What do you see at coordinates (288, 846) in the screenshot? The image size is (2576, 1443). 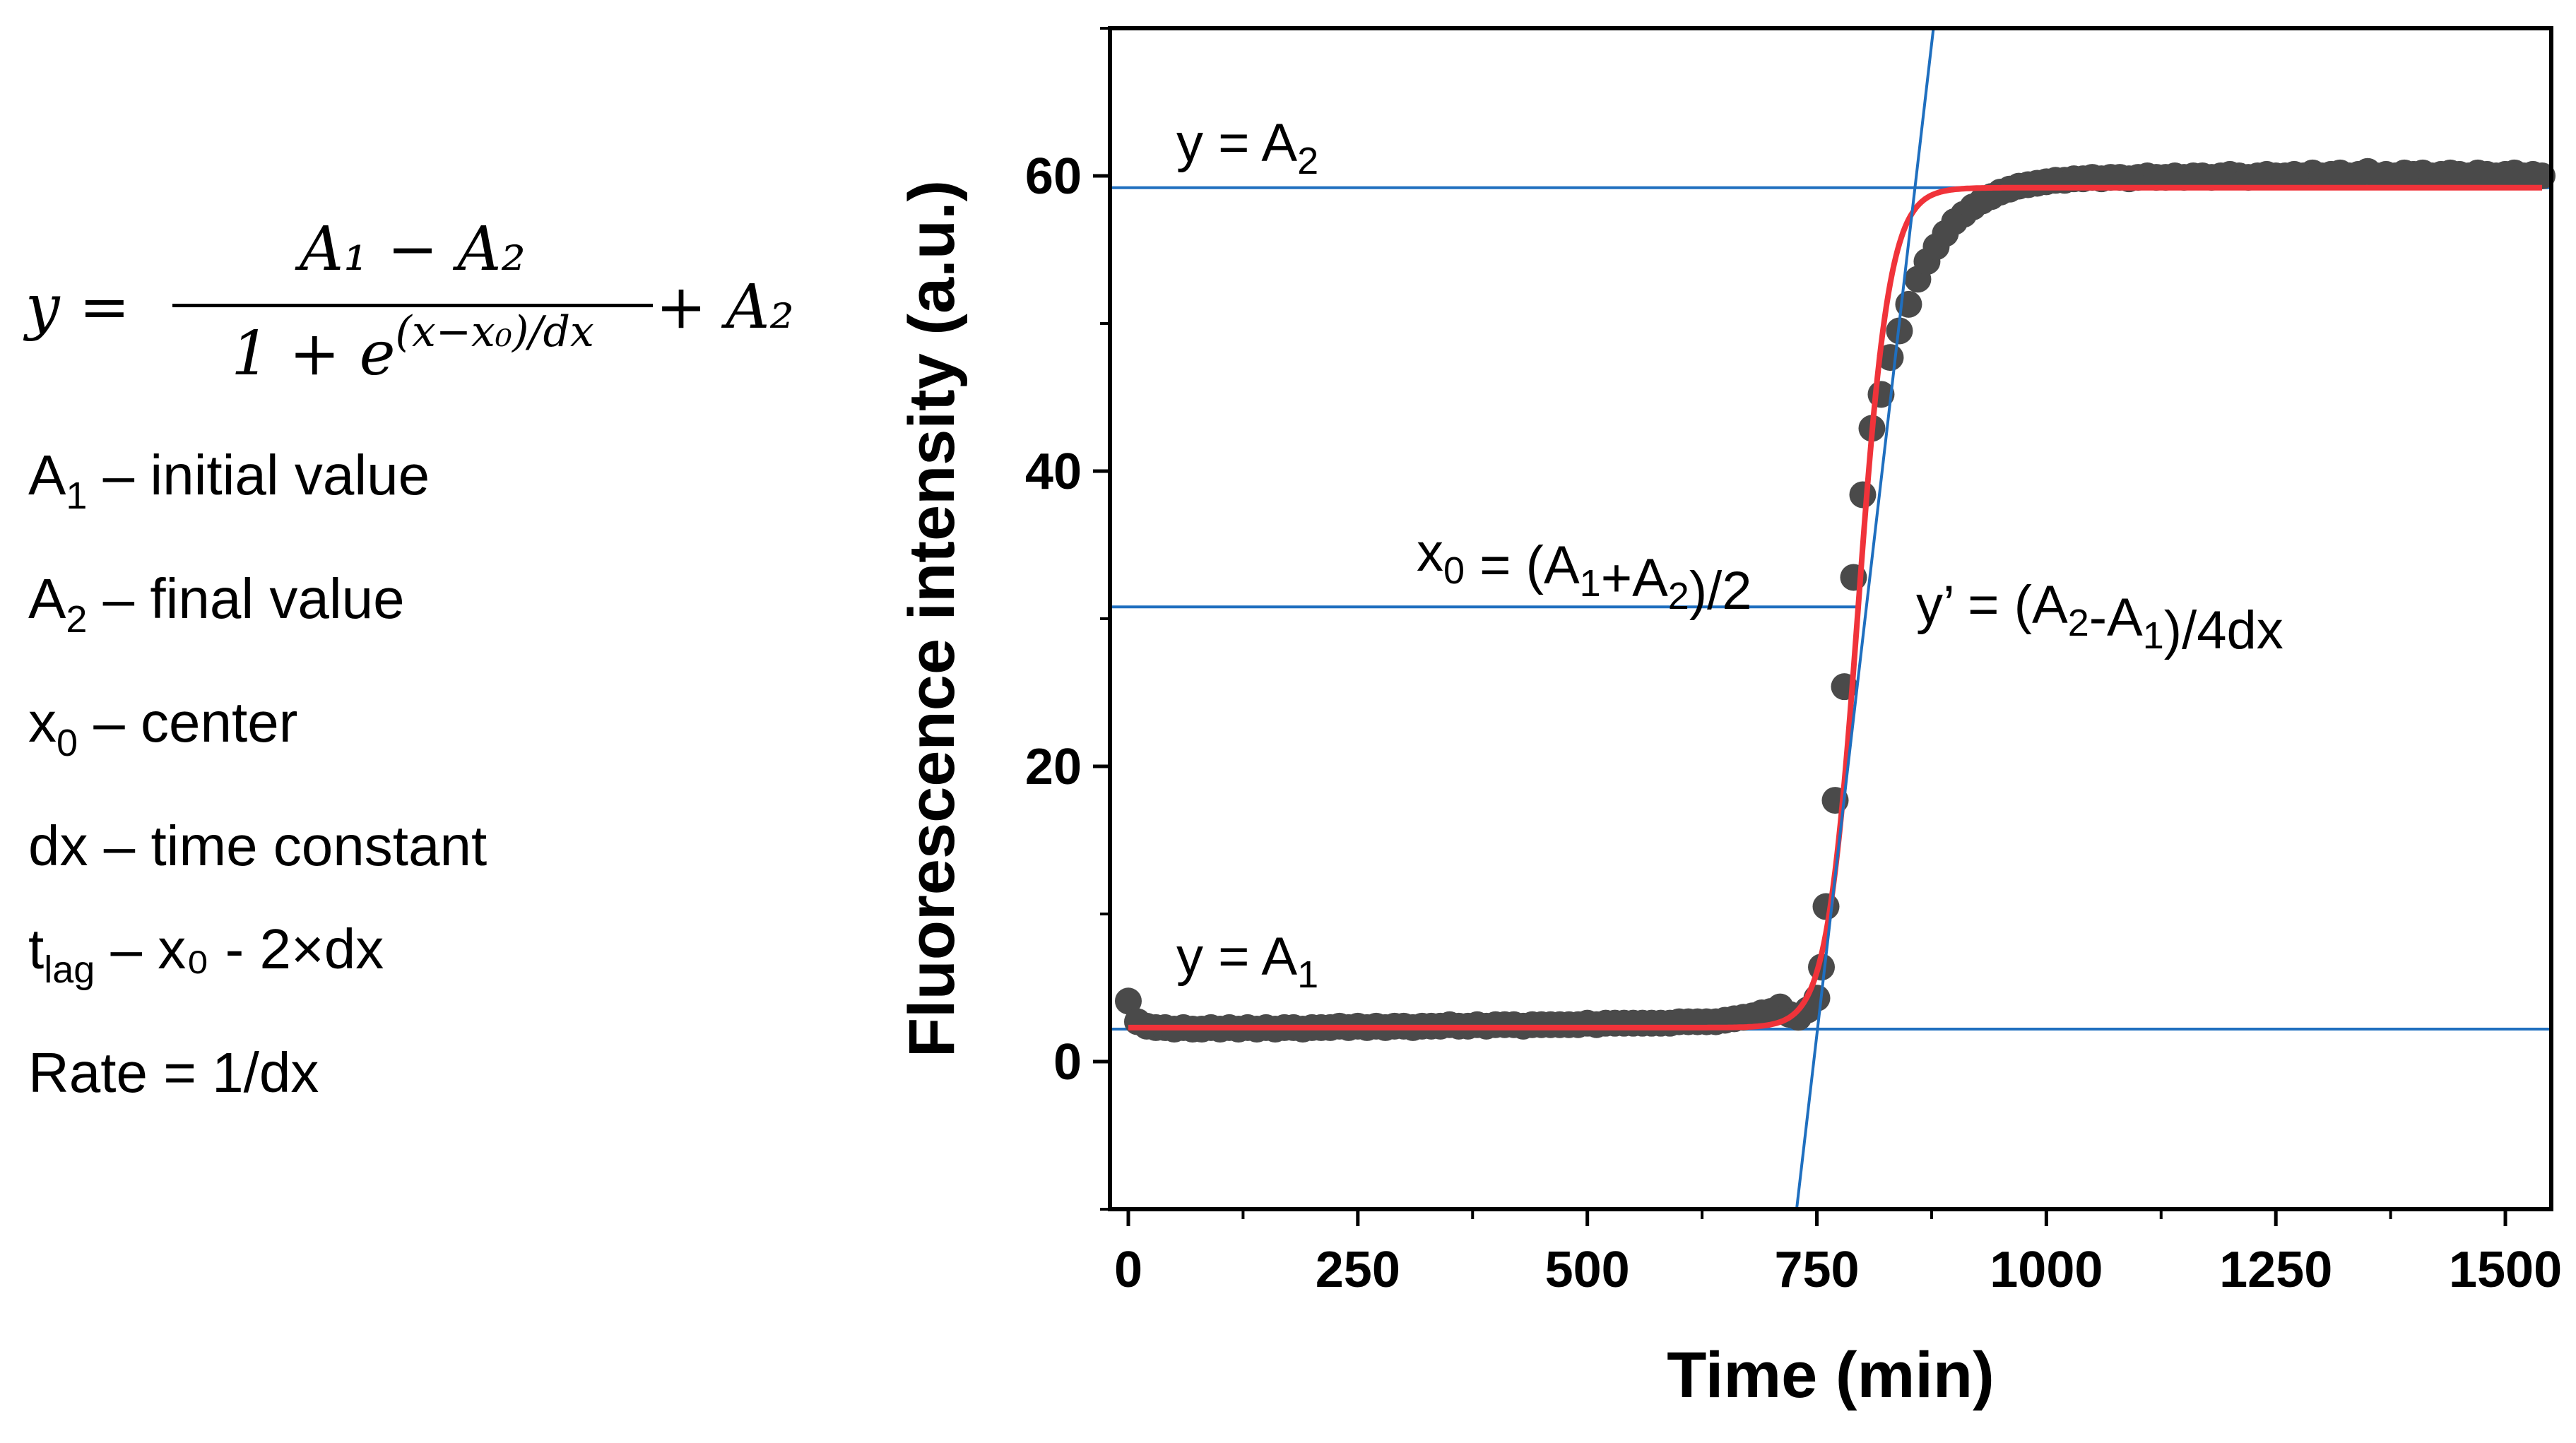 I see `definition-text: – time constant` at bounding box center [288, 846].